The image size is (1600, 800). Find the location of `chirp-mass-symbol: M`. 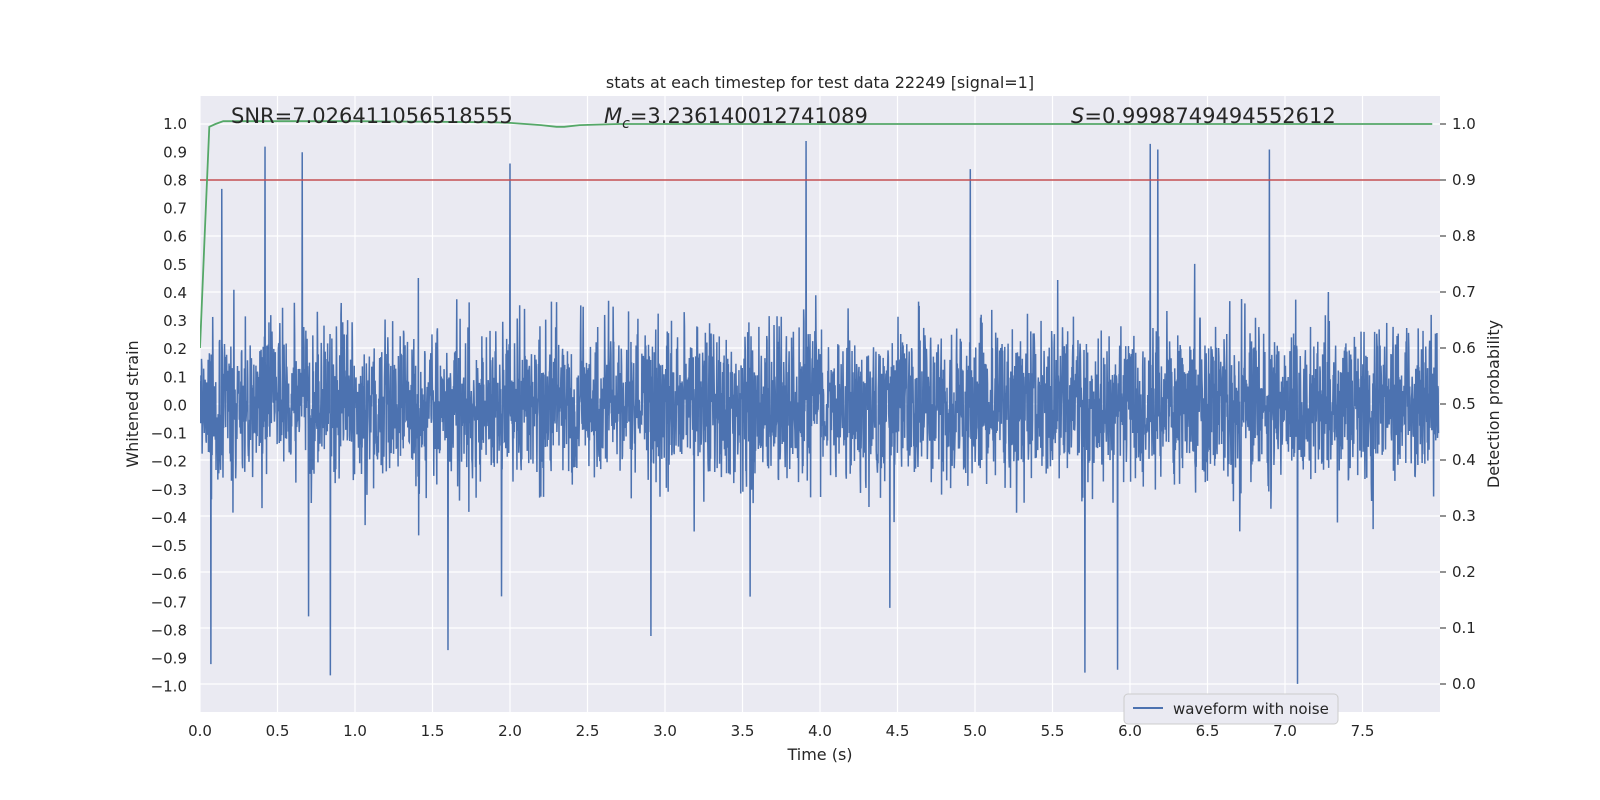

chirp-mass-symbol: M is located at coordinates (613, 116).